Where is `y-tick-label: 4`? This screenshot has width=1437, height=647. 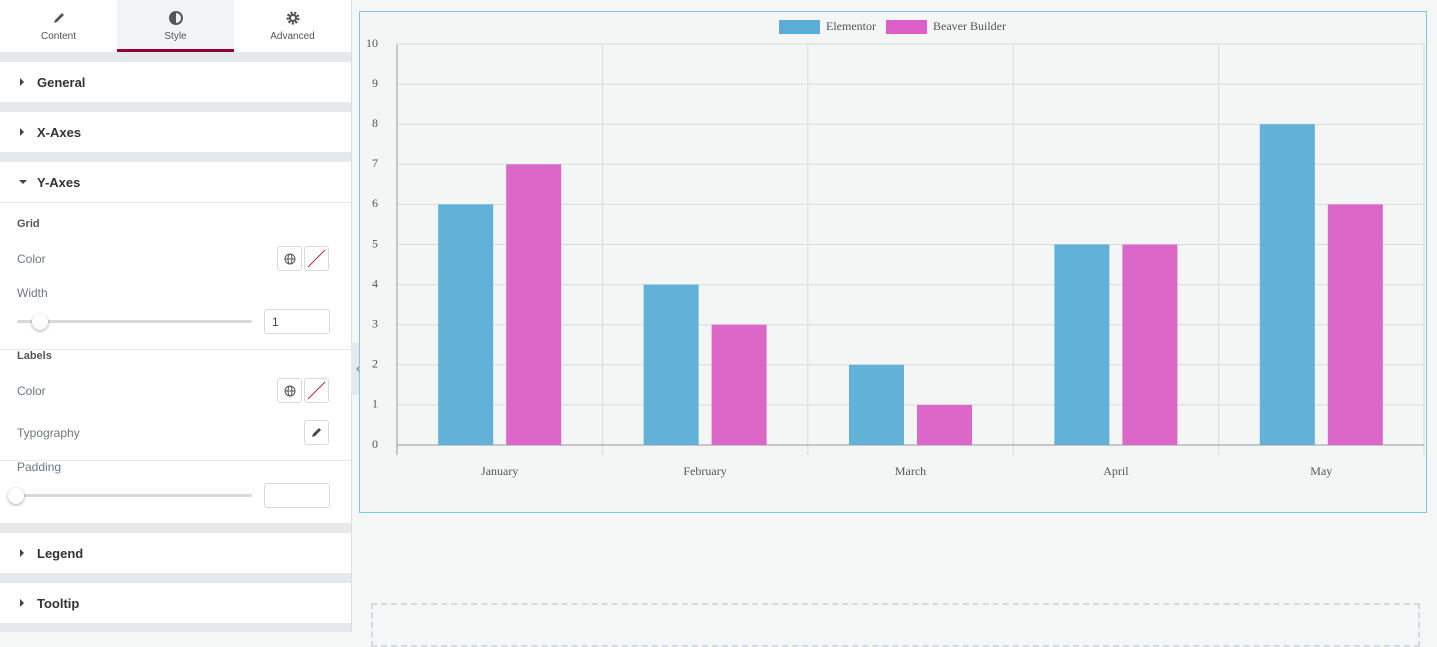
y-tick-label: 4 is located at coordinates (375, 283).